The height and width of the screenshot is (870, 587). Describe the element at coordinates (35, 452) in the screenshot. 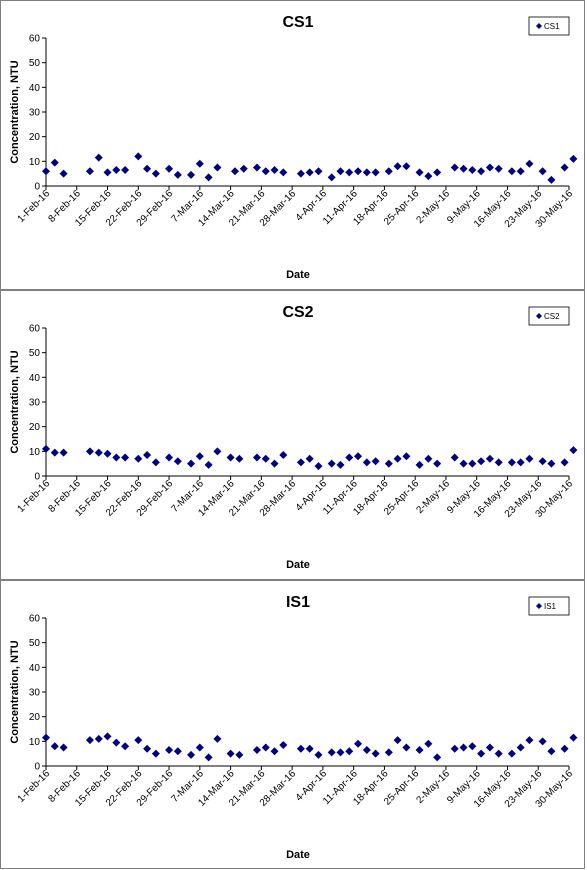

I see `y-tick-label: 10` at that location.